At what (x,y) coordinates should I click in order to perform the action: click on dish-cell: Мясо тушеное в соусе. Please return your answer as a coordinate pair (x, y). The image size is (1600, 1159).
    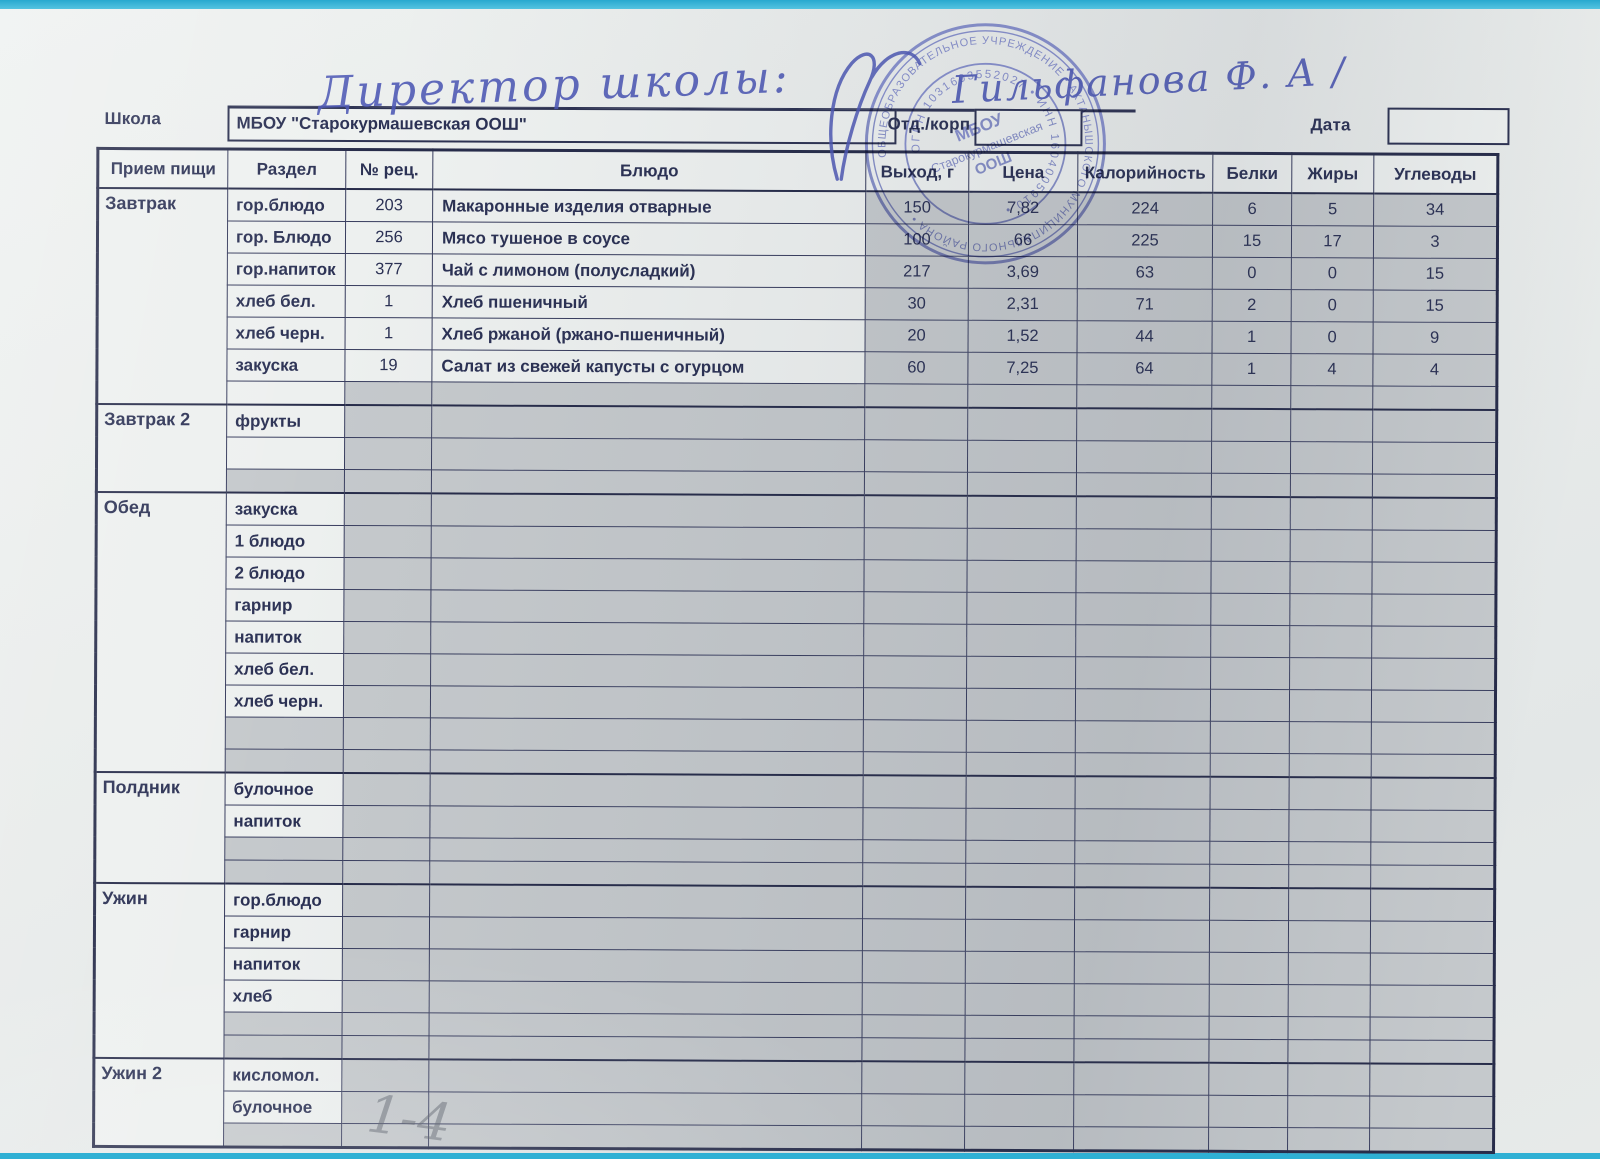
    Looking at the image, I should click on (649, 238).